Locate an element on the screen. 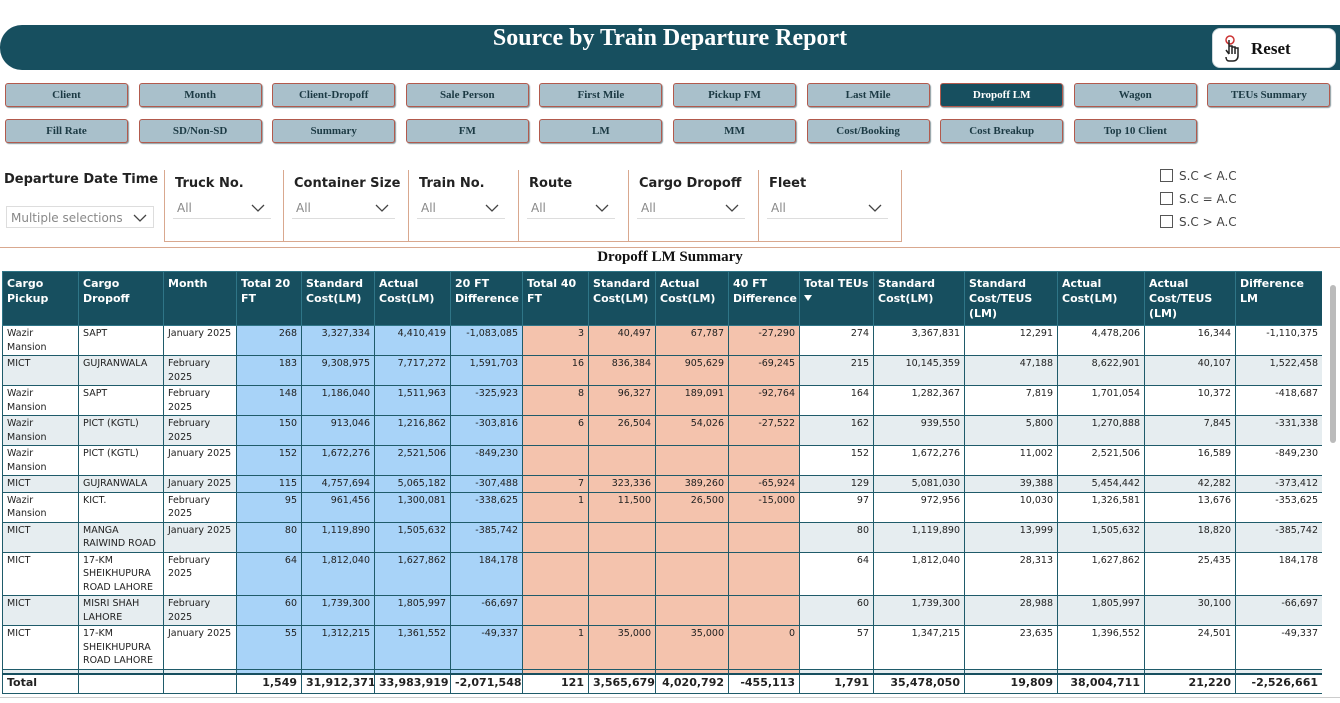  table-cell: -92,764 is located at coordinates (764, 400).